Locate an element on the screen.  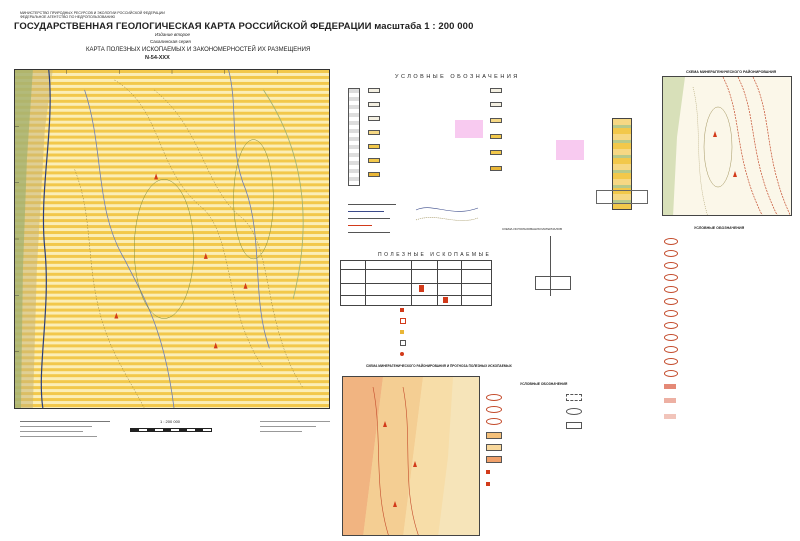
river-secondary is located at coordinates (129, 248).